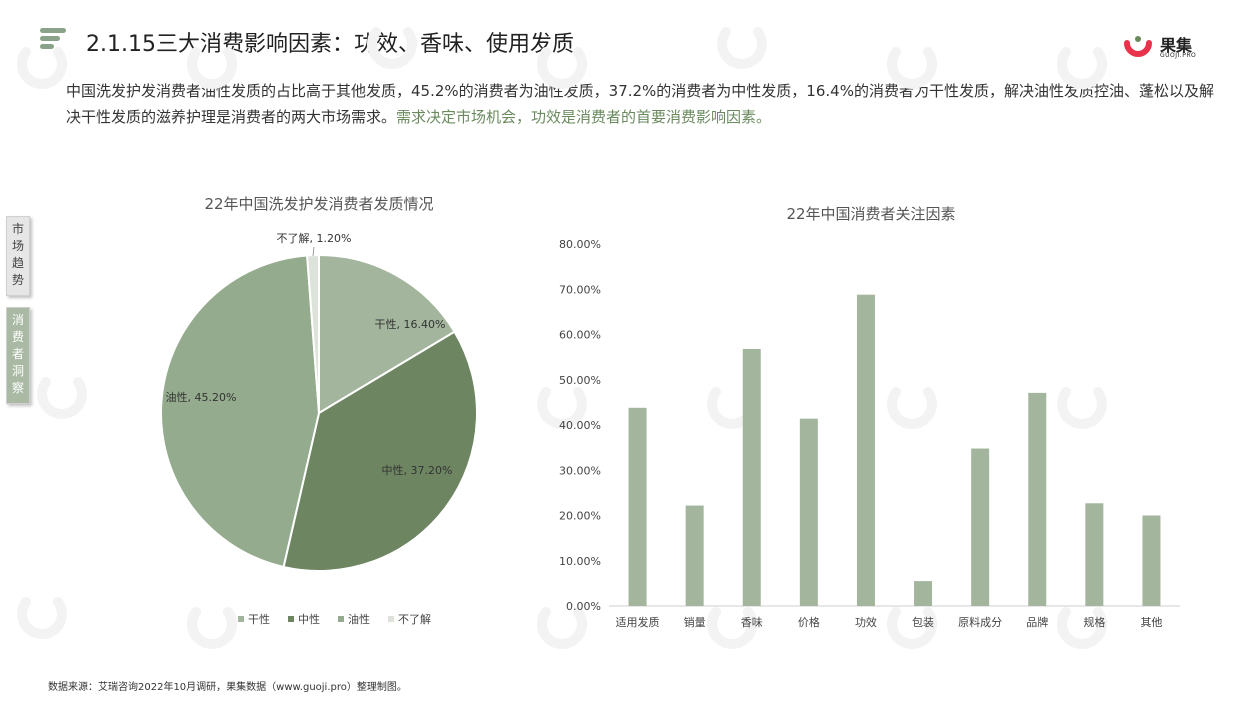  What do you see at coordinates (584, 117) in the screenshot?
I see `intro-highlight: 需求决定市场机会，功效是消费者的首要消费影响因素。` at bounding box center [584, 117].